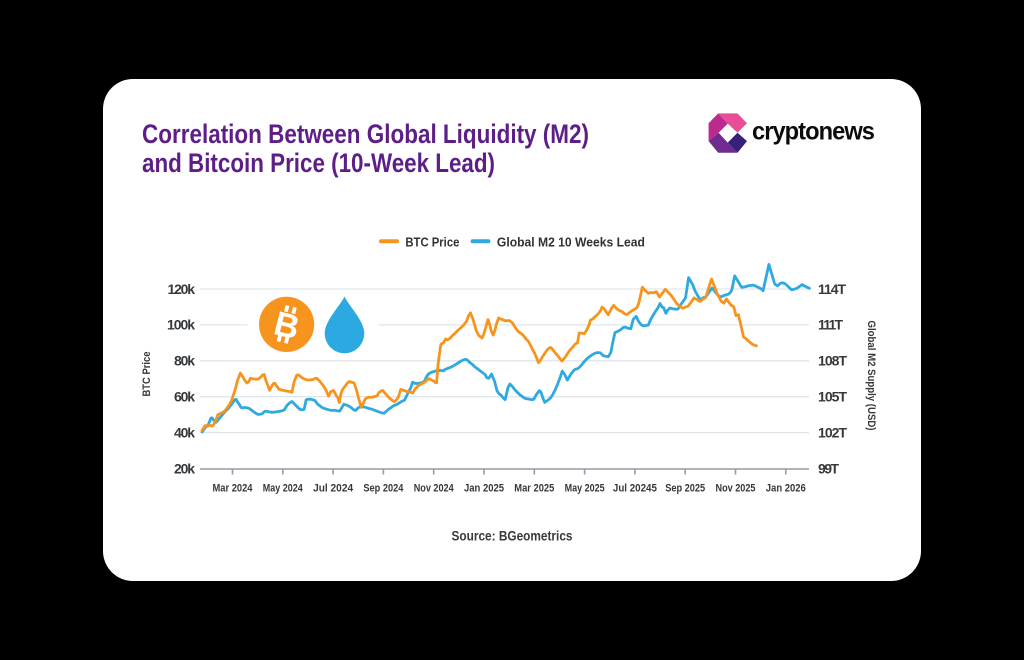  Describe the element at coordinates (333, 489) in the screenshot. I see `svg-text: Jul 2024` at that location.